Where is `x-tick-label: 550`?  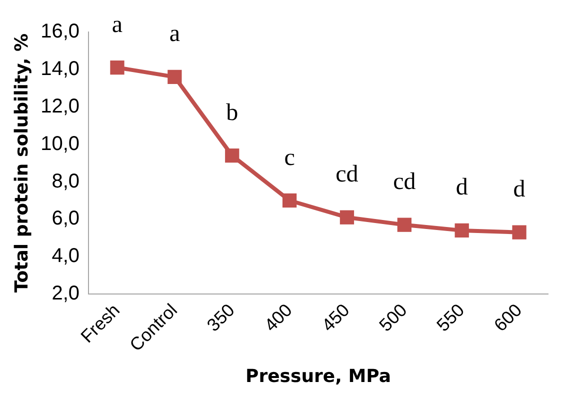 x-tick-label: 550 is located at coordinates (450, 318).